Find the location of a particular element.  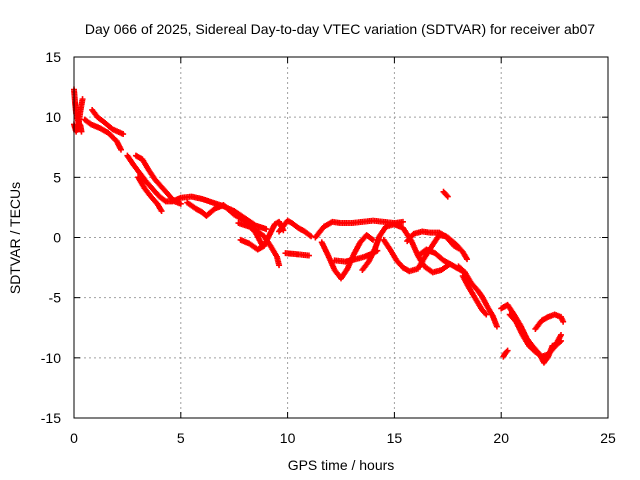

x-tick-label: 20 is located at coordinates (501, 438).